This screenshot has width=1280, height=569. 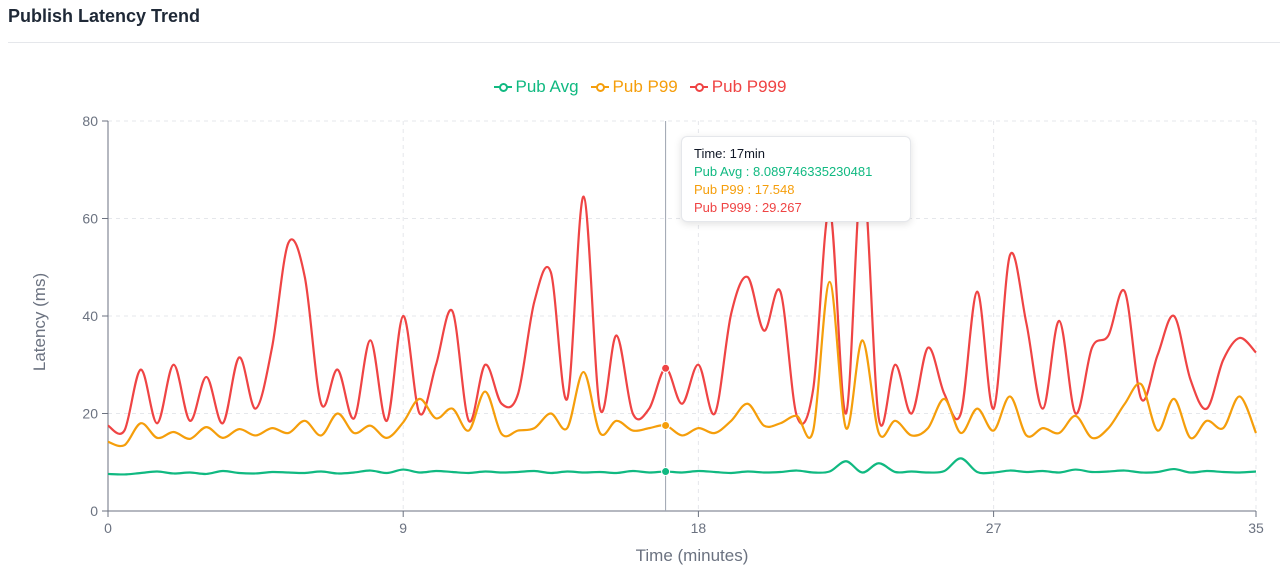 I want to click on legend-item-pub-p99: Pub P99, so click(x=634, y=87).